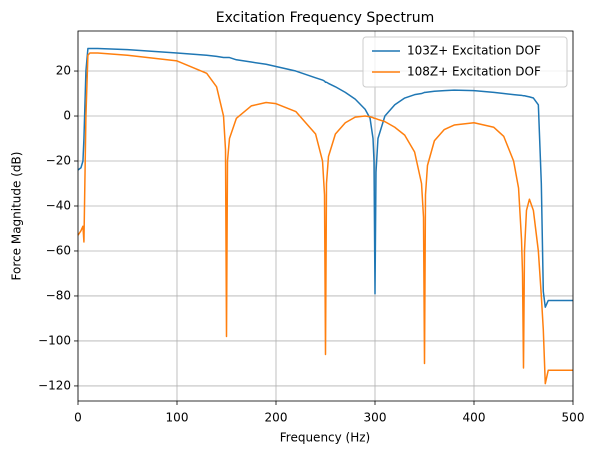  Describe the element at coordinates (63, 71) in the screenshot. I see `y-tick-label: 20` at that location.